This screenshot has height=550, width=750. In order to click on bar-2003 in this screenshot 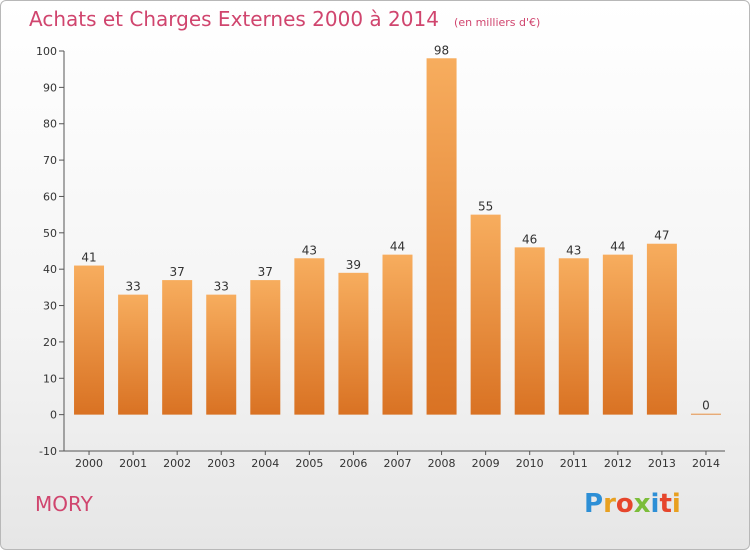, I will do `click(221, 354)`.